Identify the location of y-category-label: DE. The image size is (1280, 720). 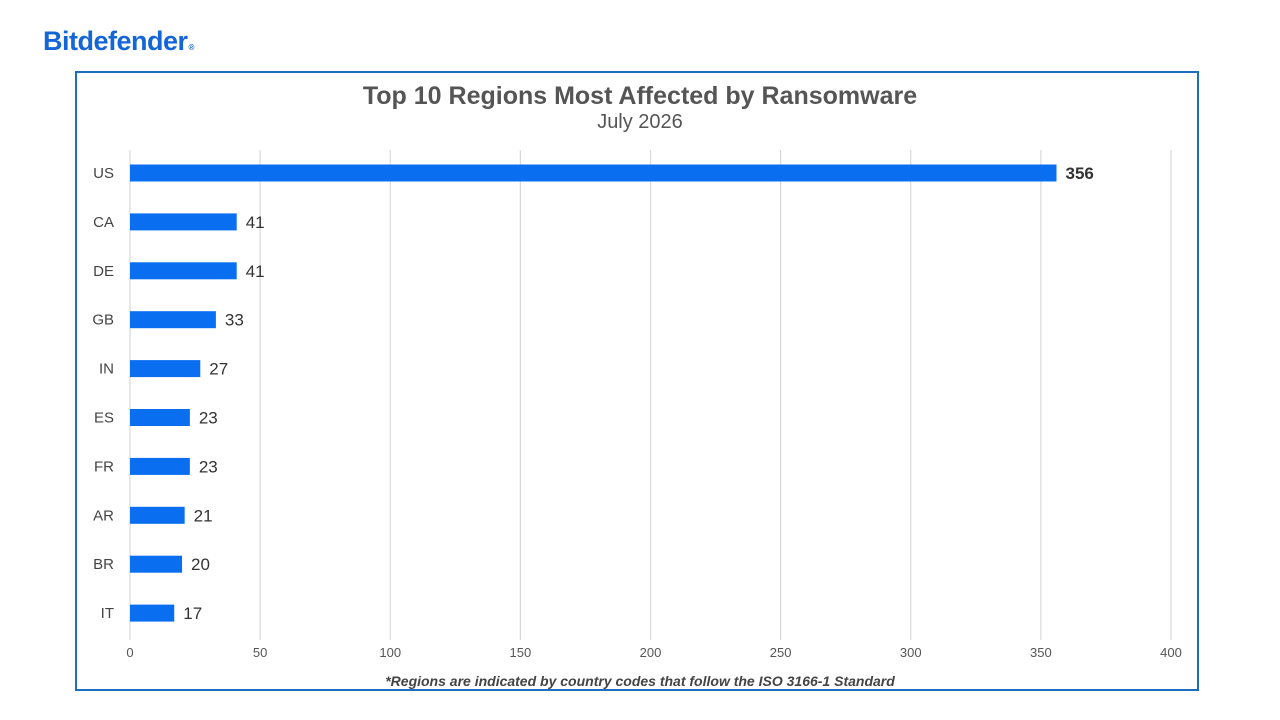
(103, 271).